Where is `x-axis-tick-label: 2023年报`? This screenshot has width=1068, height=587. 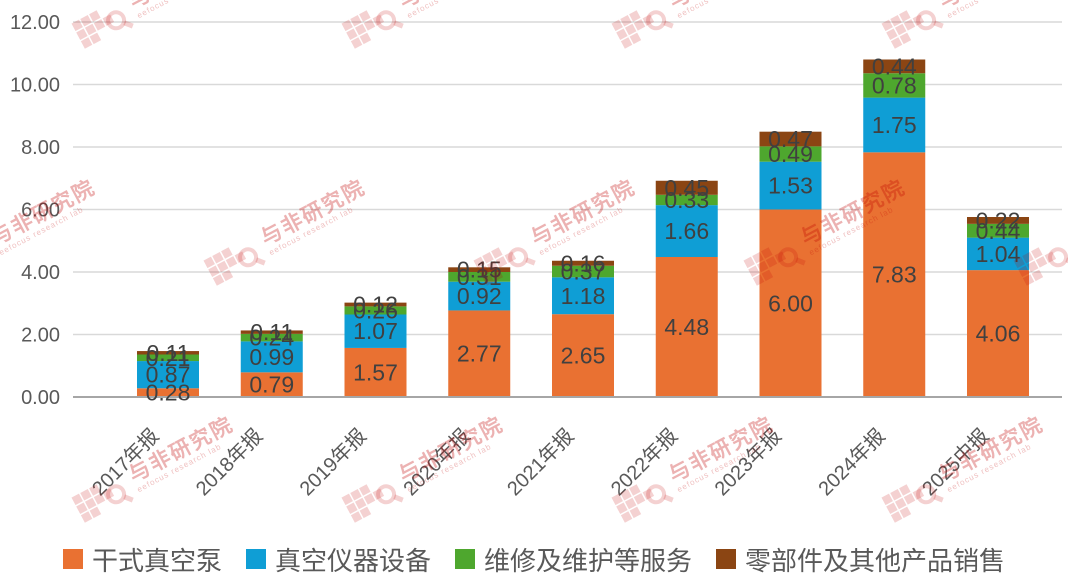
x-axis-tick-label: 2023年报 is located at coordinates (748, 462).